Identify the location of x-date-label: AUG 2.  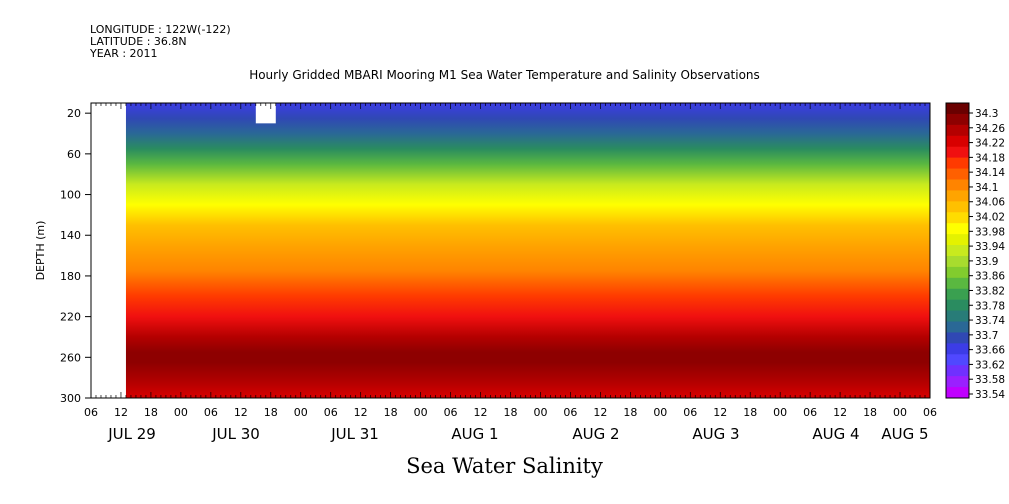
(595, 434).